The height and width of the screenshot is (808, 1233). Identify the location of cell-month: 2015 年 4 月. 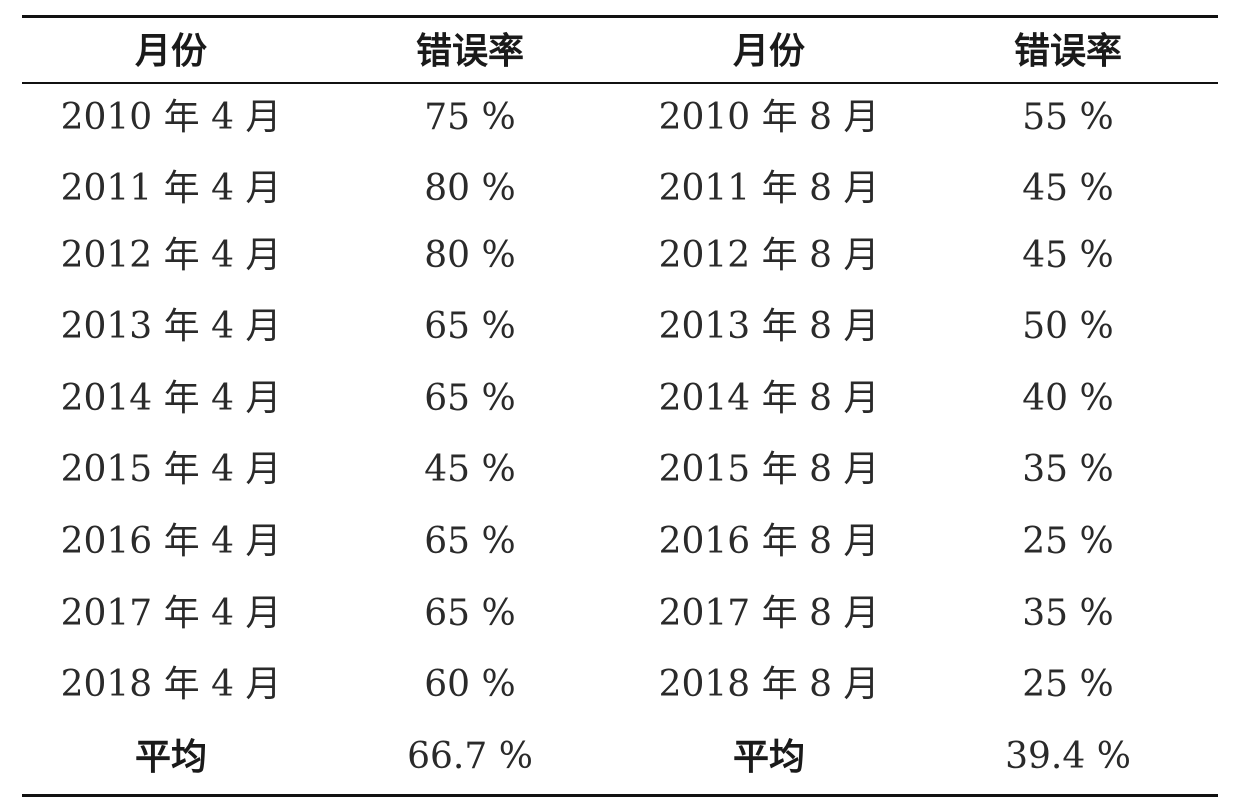
(171, 469).